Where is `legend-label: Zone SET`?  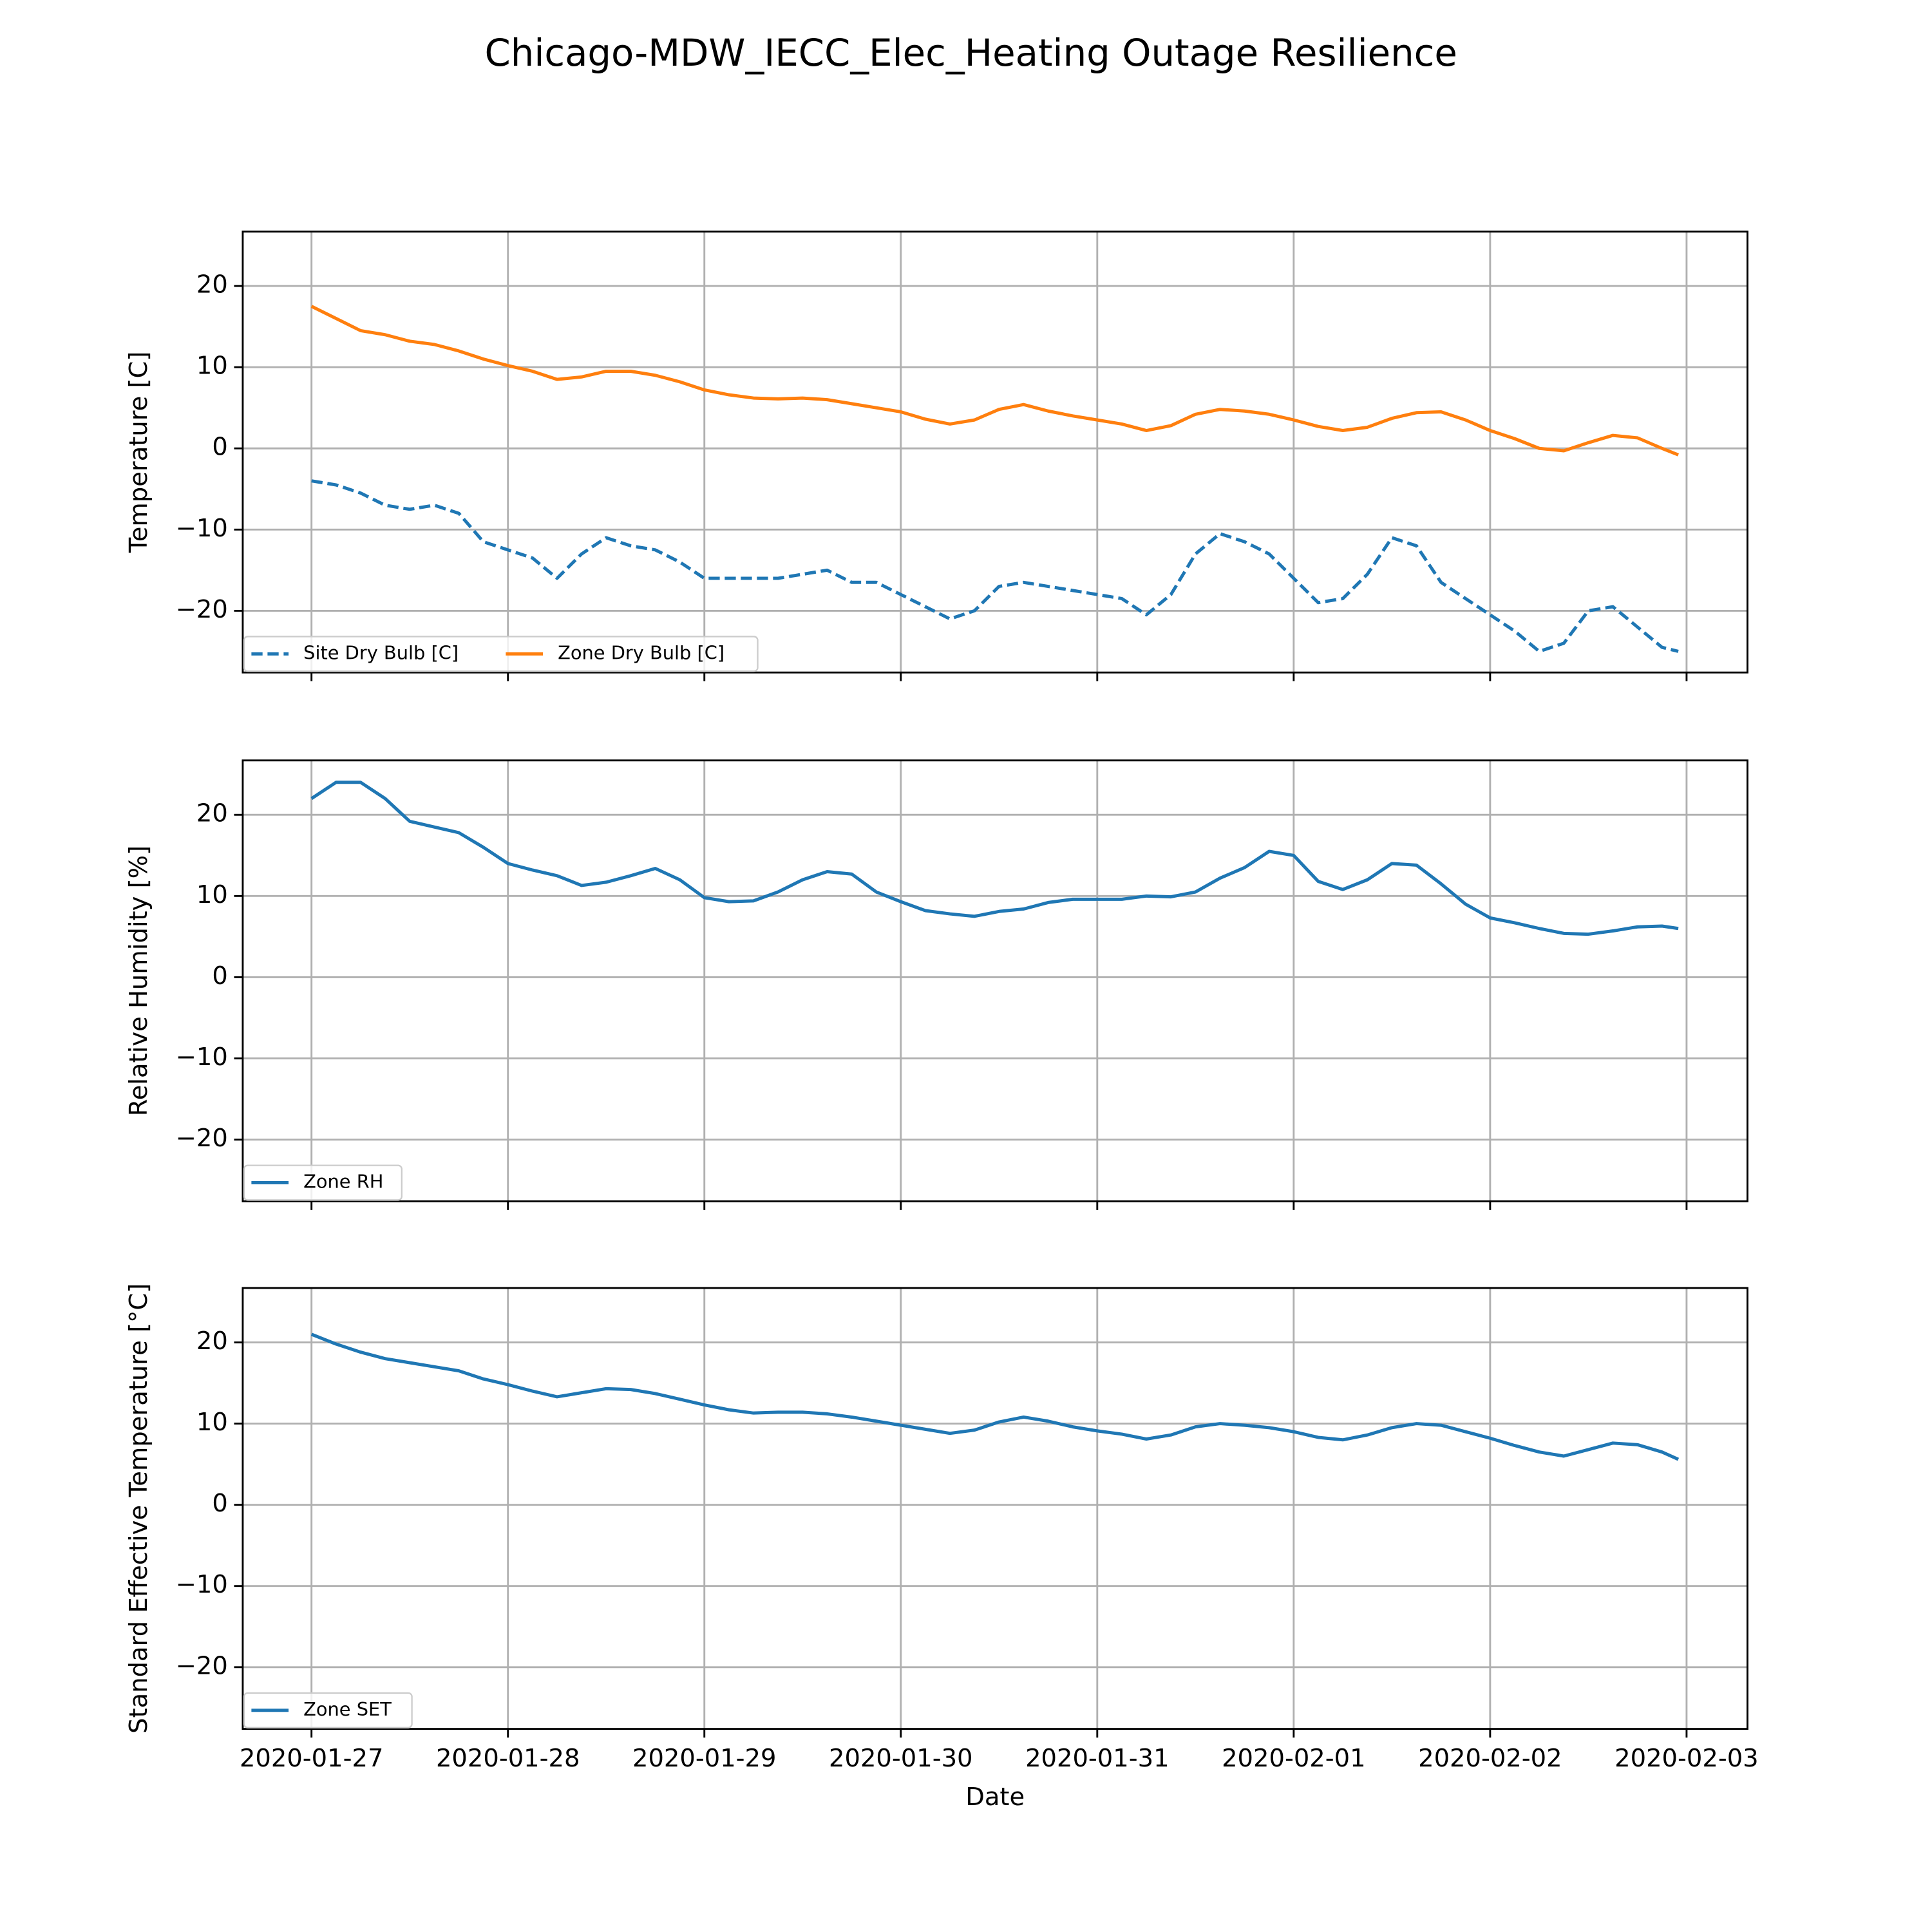 legend-label: Zone SET is located at coordinates (348, 1709).